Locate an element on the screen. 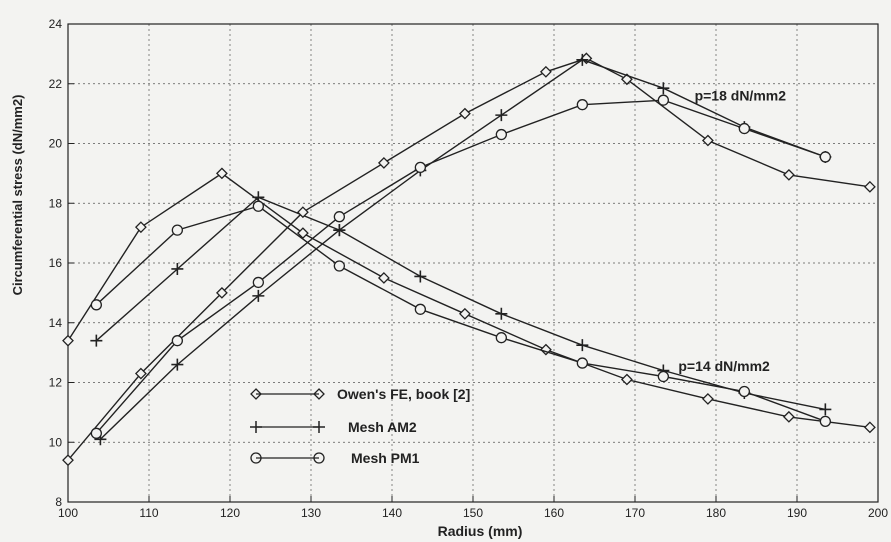 The width and height of the screenshot is (891, 542). y-tick-label: 8 is located at coordinates (58, 502).